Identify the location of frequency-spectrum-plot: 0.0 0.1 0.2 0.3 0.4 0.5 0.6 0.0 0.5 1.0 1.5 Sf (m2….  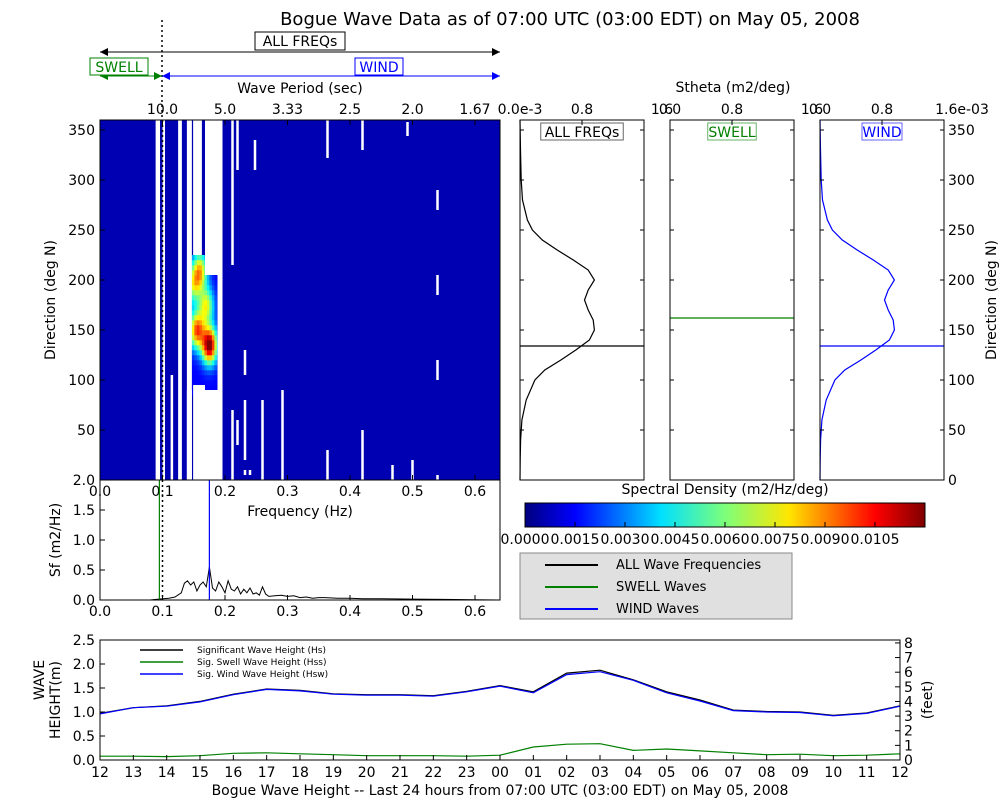
(274, 549).